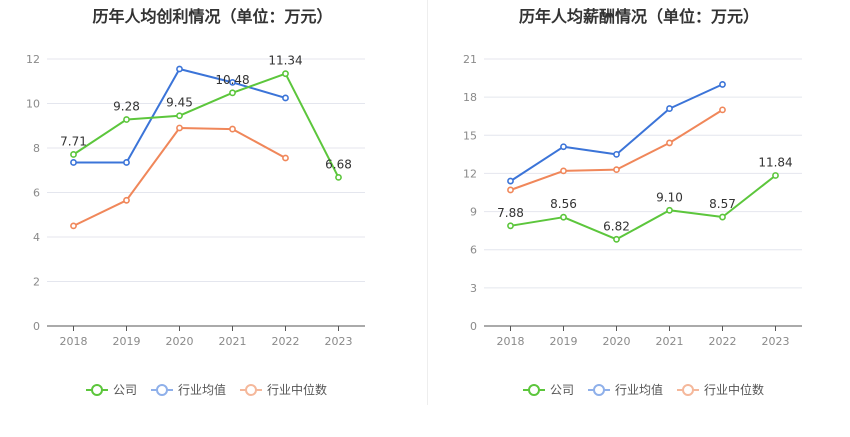 The width and height of the screenshot is (850, 437). Describe the element at coordinates (427, 202) in the screenshot. I see `panel-divider` at that location.